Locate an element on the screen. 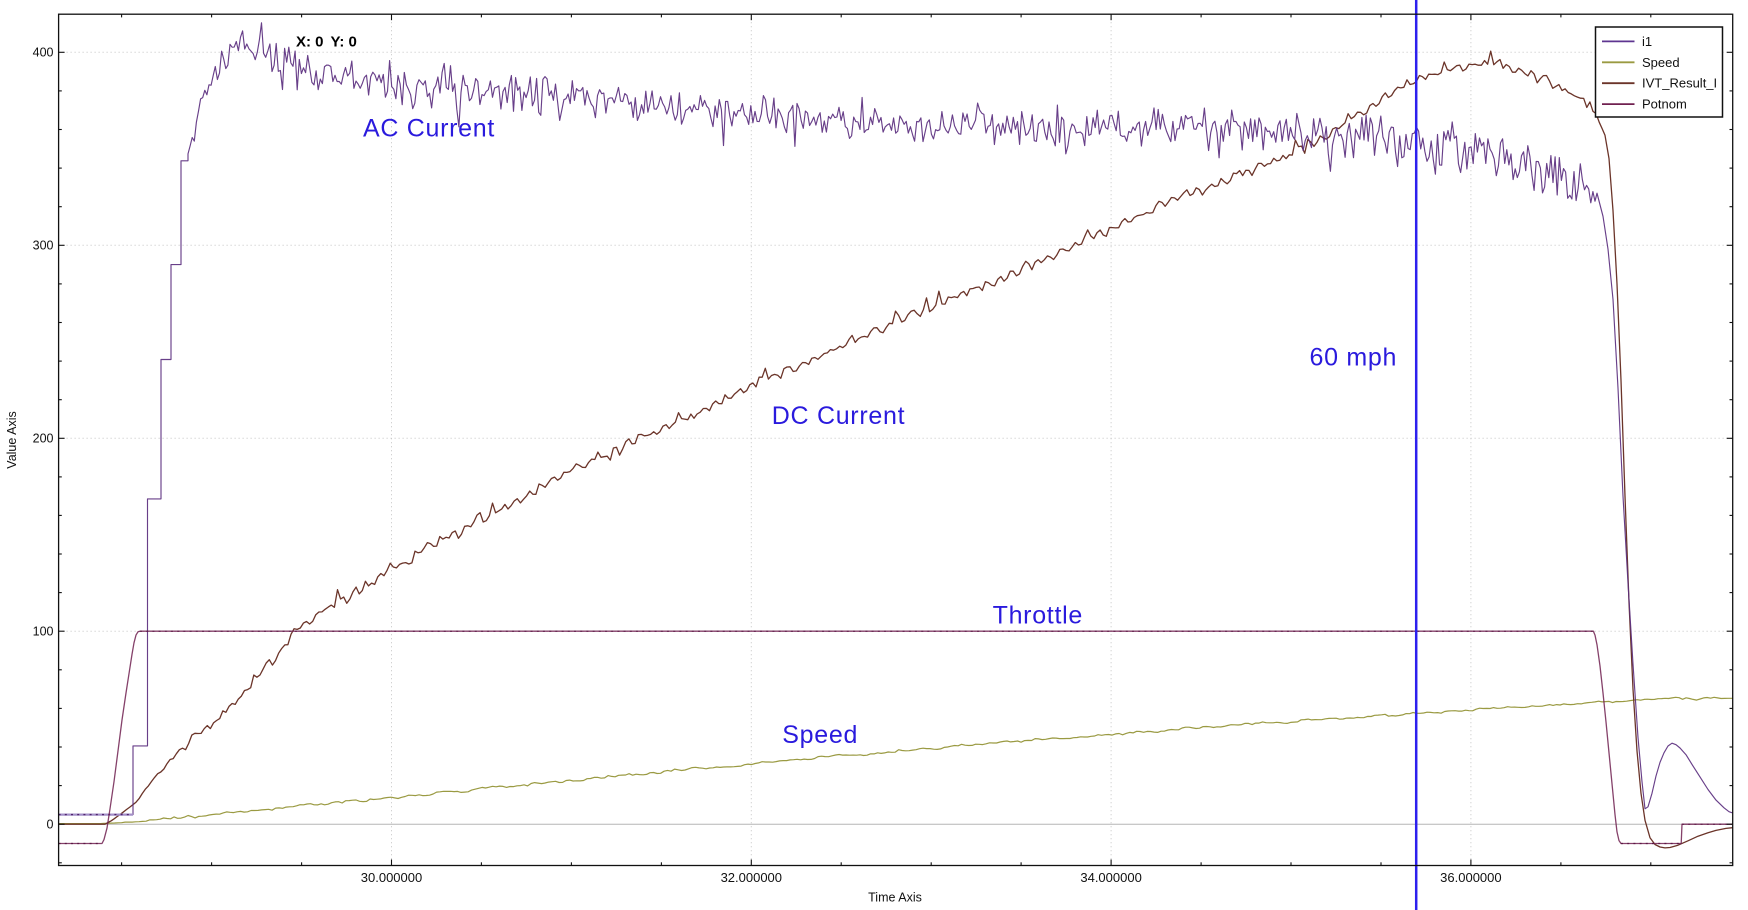 This screenshot has height=910, width=1748. svg-text: 34.000000 is located at coordinates (1110, 877).